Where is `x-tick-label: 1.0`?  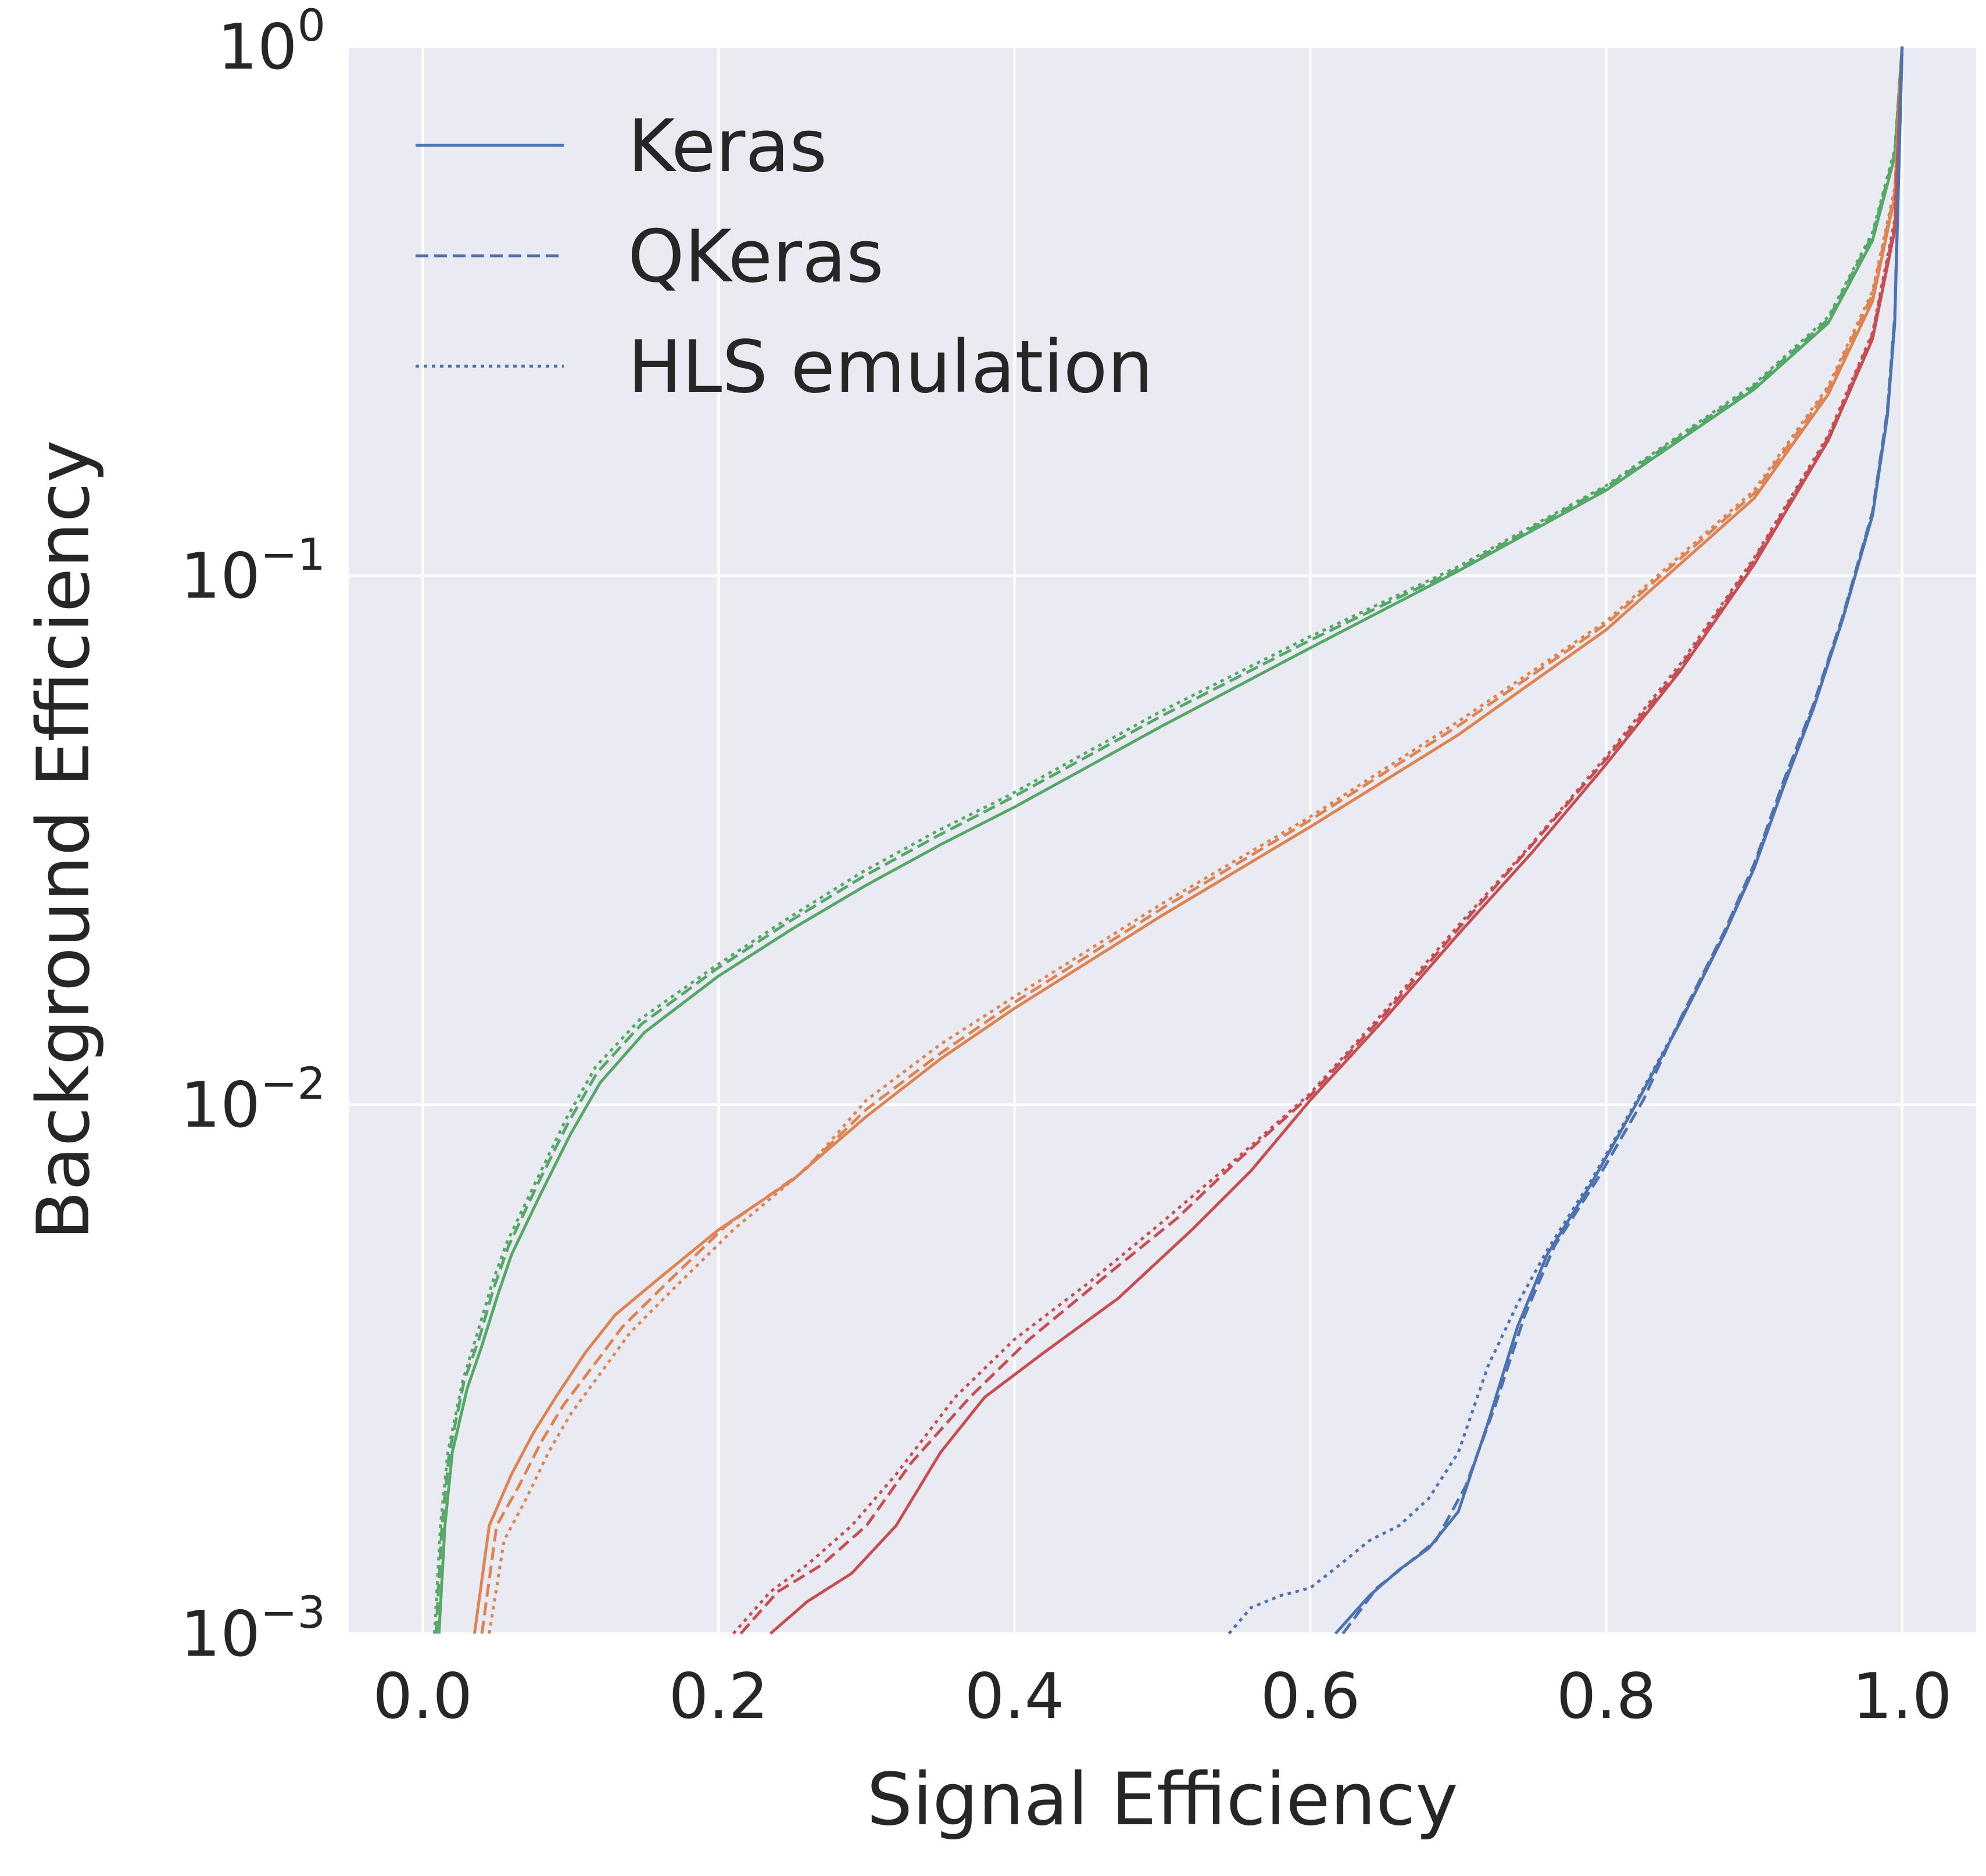
x-tick-label: 1.0 is located at coordinates (1902, 1696).